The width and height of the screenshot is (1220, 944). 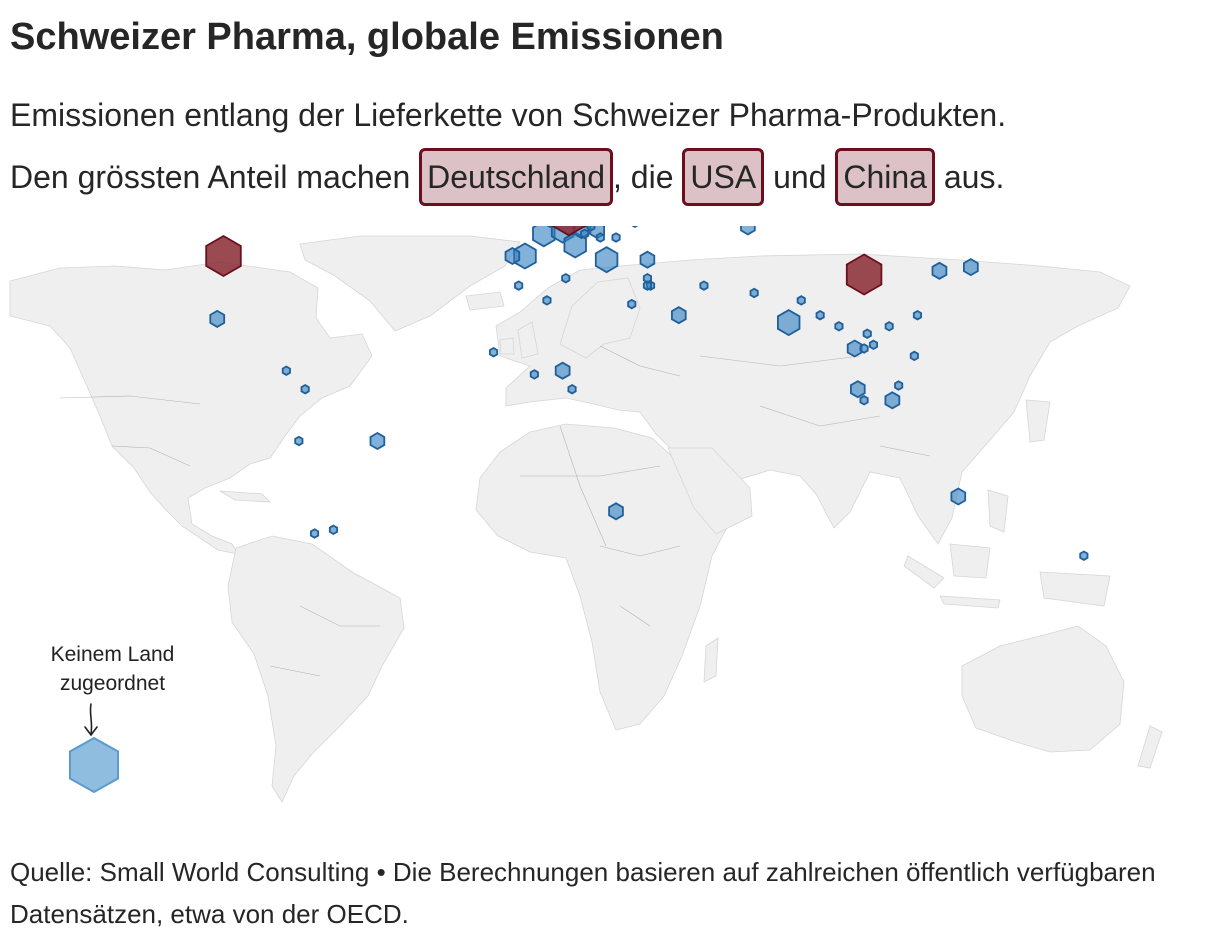 What do you see at coordinates (711, 660) in the screenshot?
I see `land-madagascar` at bounding box center [711, 660].